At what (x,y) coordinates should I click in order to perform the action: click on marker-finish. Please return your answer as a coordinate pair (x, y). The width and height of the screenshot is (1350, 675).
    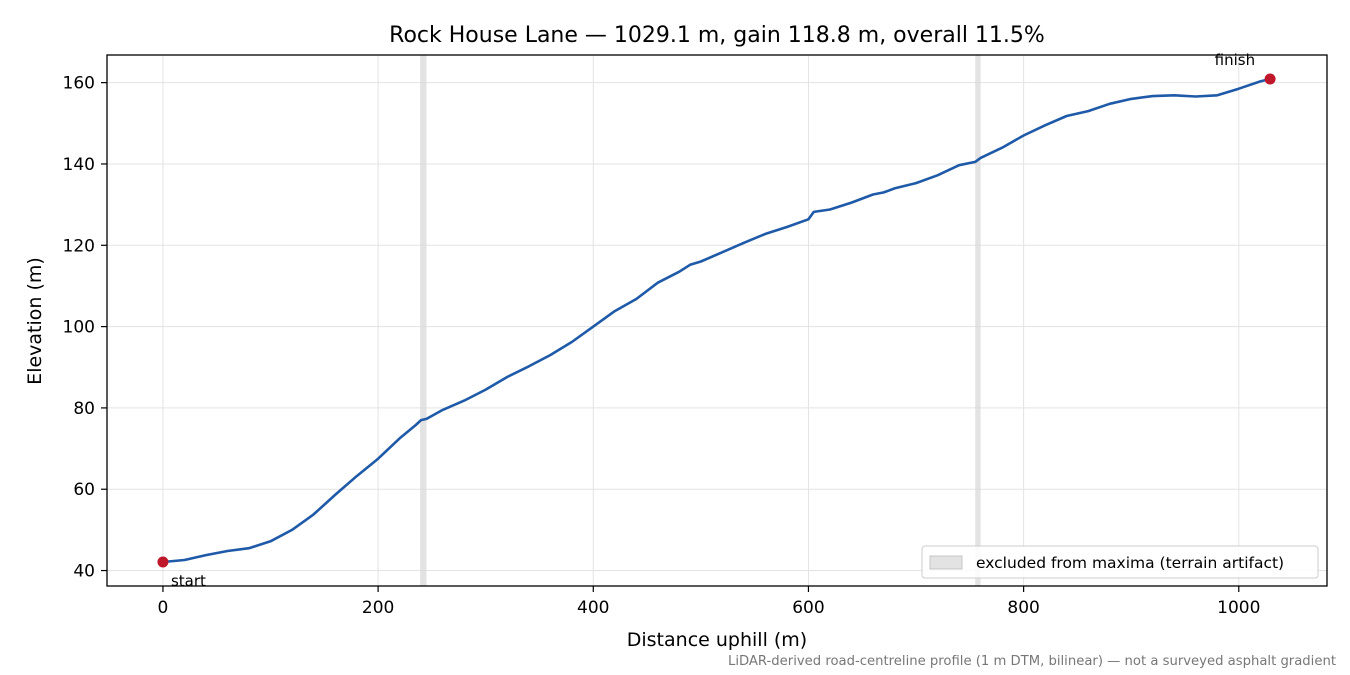
    Looking at the image, I should click on (1270, 79).